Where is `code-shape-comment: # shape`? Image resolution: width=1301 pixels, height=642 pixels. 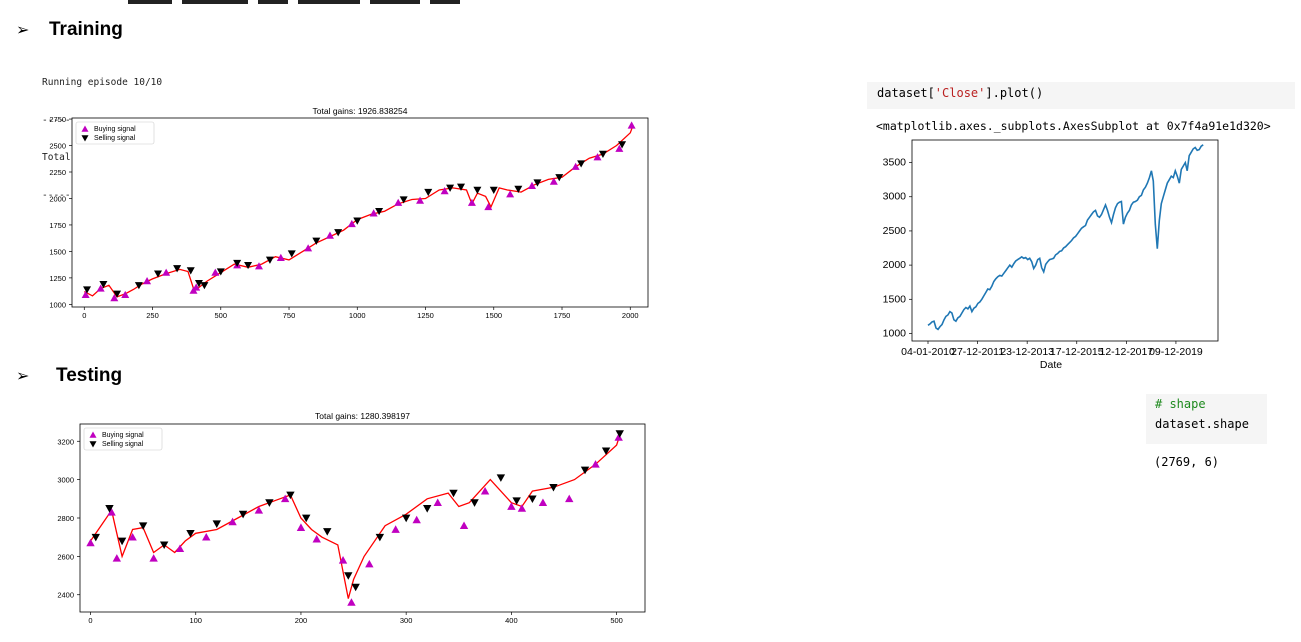
code-shape-comment: # shape is located at coordinates (1180, 404).